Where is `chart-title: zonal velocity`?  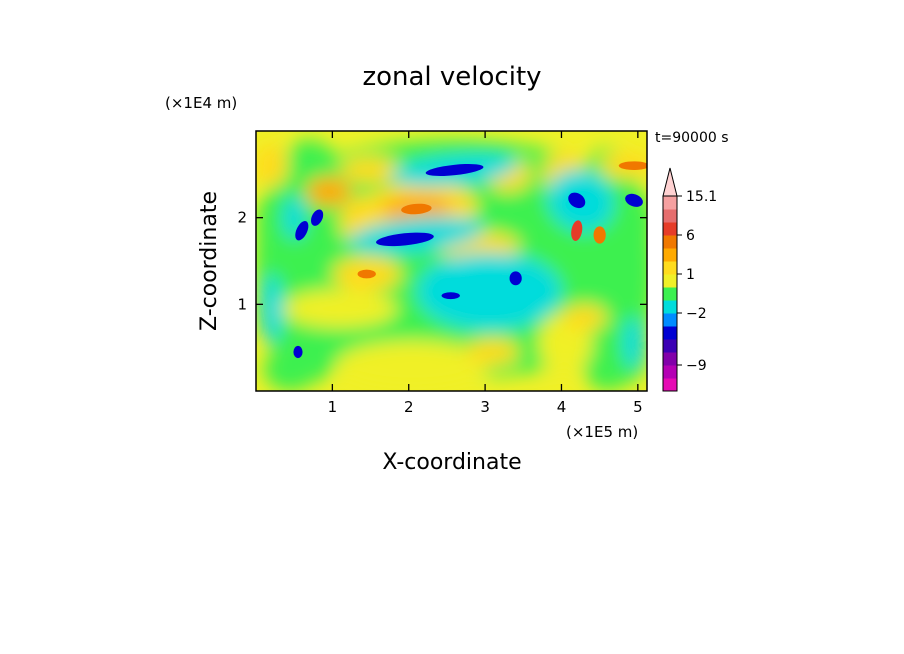 chart-title: zonal velocity is located at coordinates (451, 77).